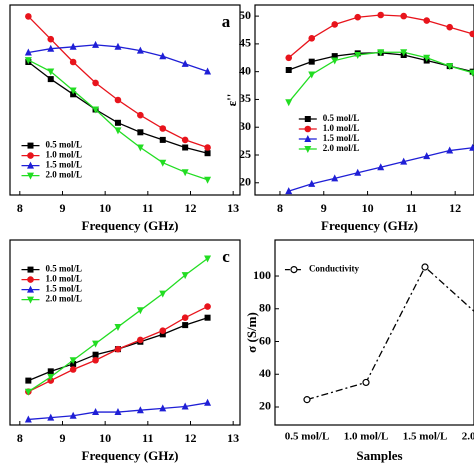 The width and height of the screenshot is (474, 474). Describe the element at coordinates (307, 437) in the screenshot. I see `x-tick-label: 0.5 mol/L` at that location.